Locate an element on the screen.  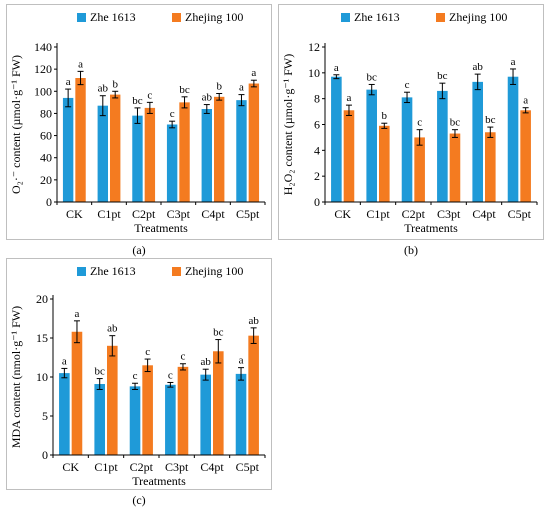
y-tick-label: 8 is located at coordinates (317, 99).